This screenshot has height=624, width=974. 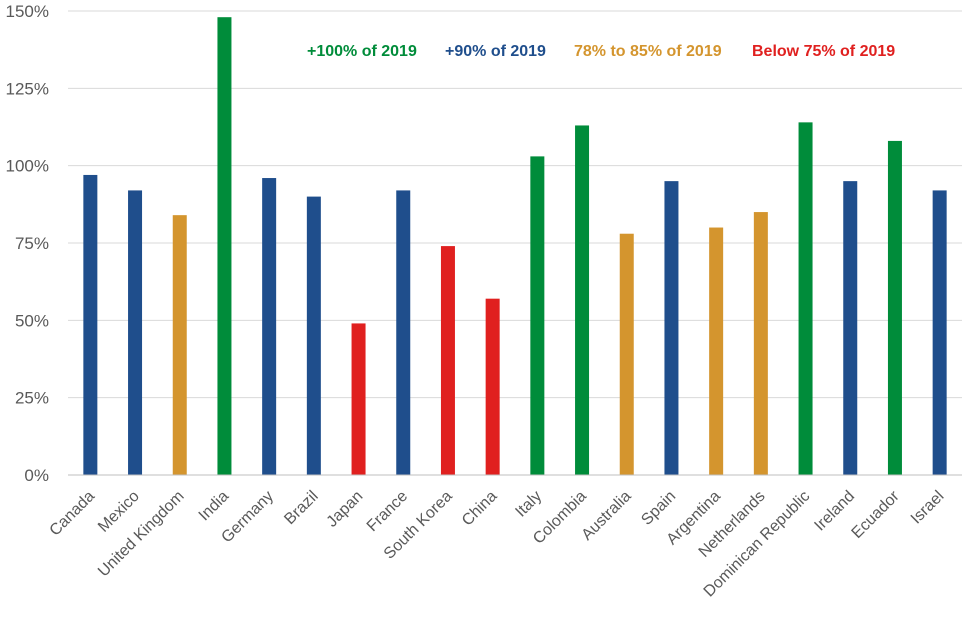 I want to click on bar-united-kingdom, so click(x=179, y=345).